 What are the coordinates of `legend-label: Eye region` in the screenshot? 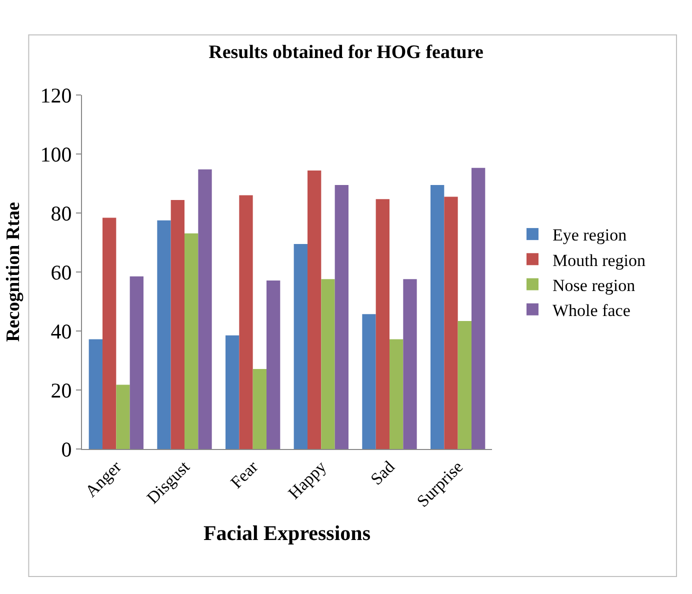 It's located at (590, 235).